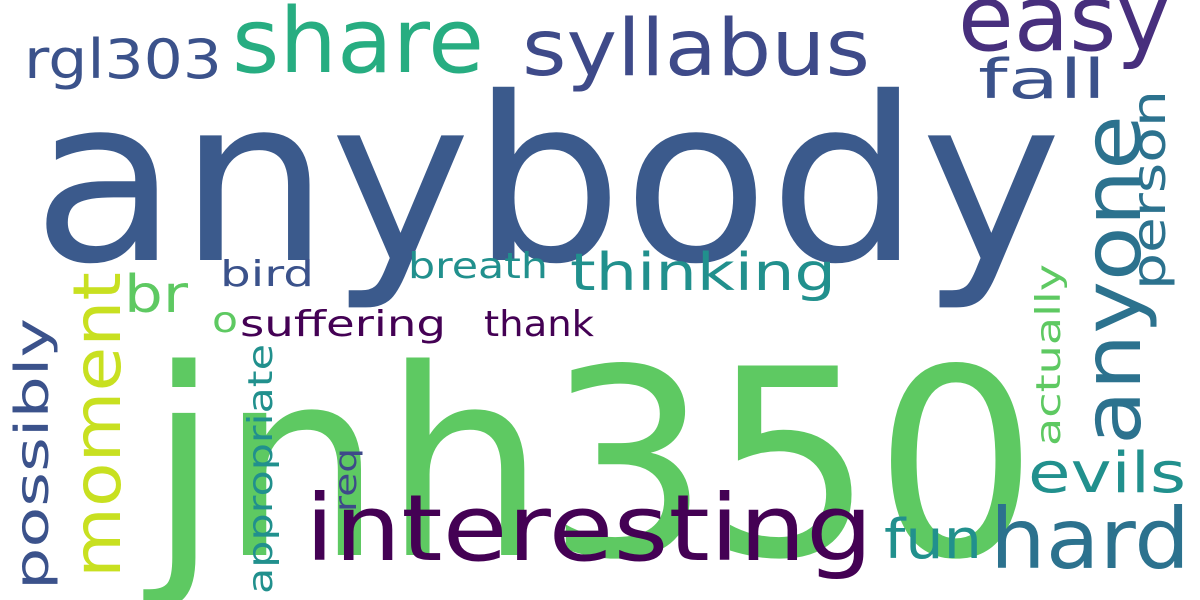 The width and height of the screenshot is (1200, 600). What do you see at coordinates (478, 266) in the screenshot?
I see `word-breath: breath` at bounding box center [478, 266].